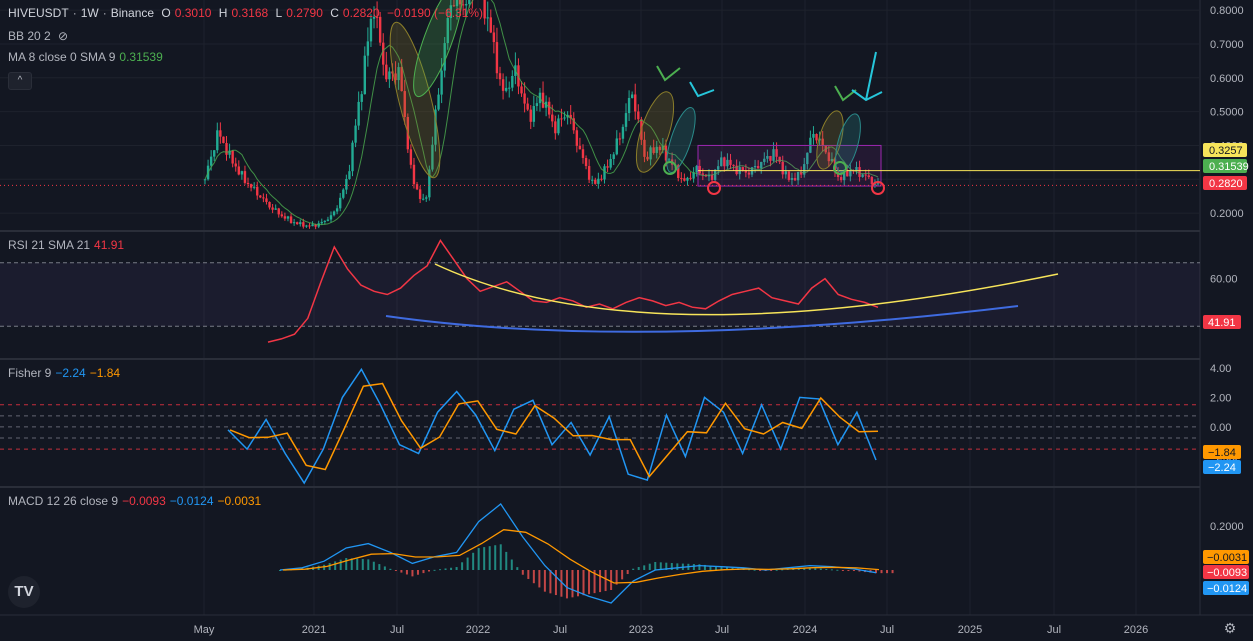  I want to click on collapse-indicators-button: ^, so click(20, 81).